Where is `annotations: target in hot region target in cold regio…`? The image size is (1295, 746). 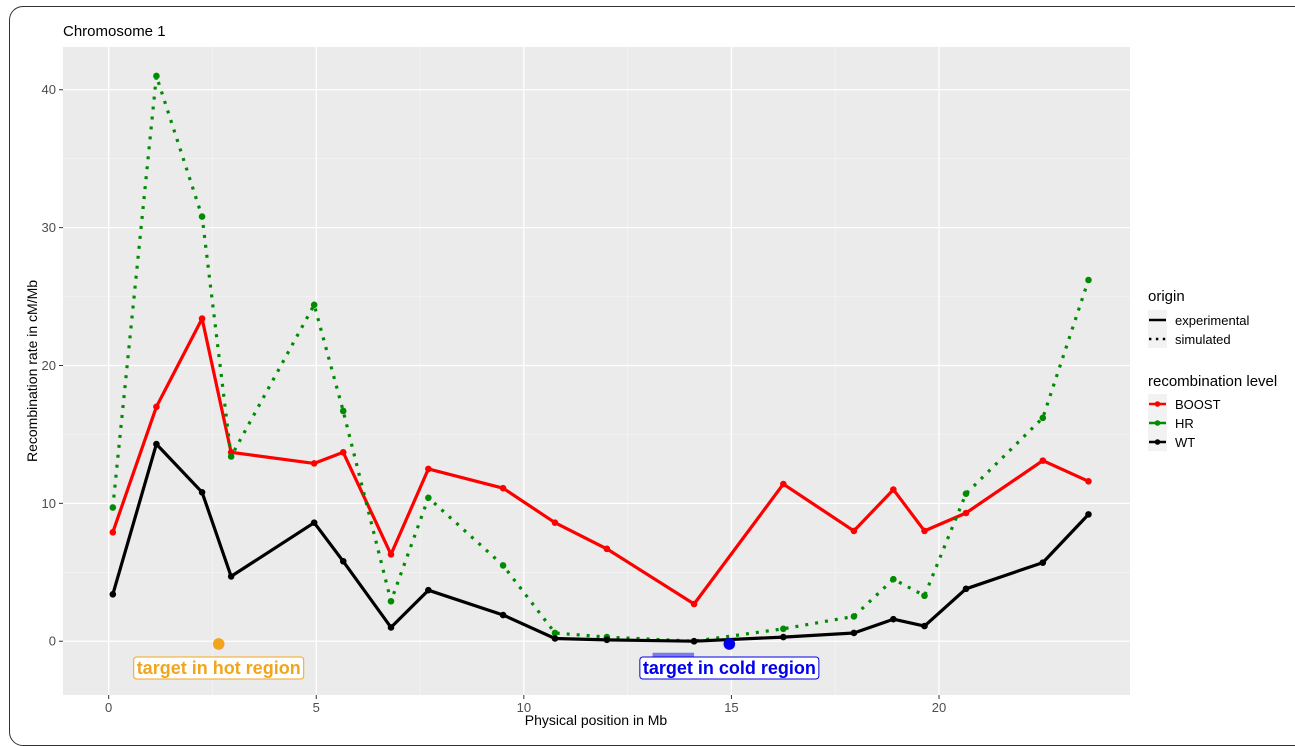
annotations: target in hot region target in cold regio… is located at coordinates (476, 659).